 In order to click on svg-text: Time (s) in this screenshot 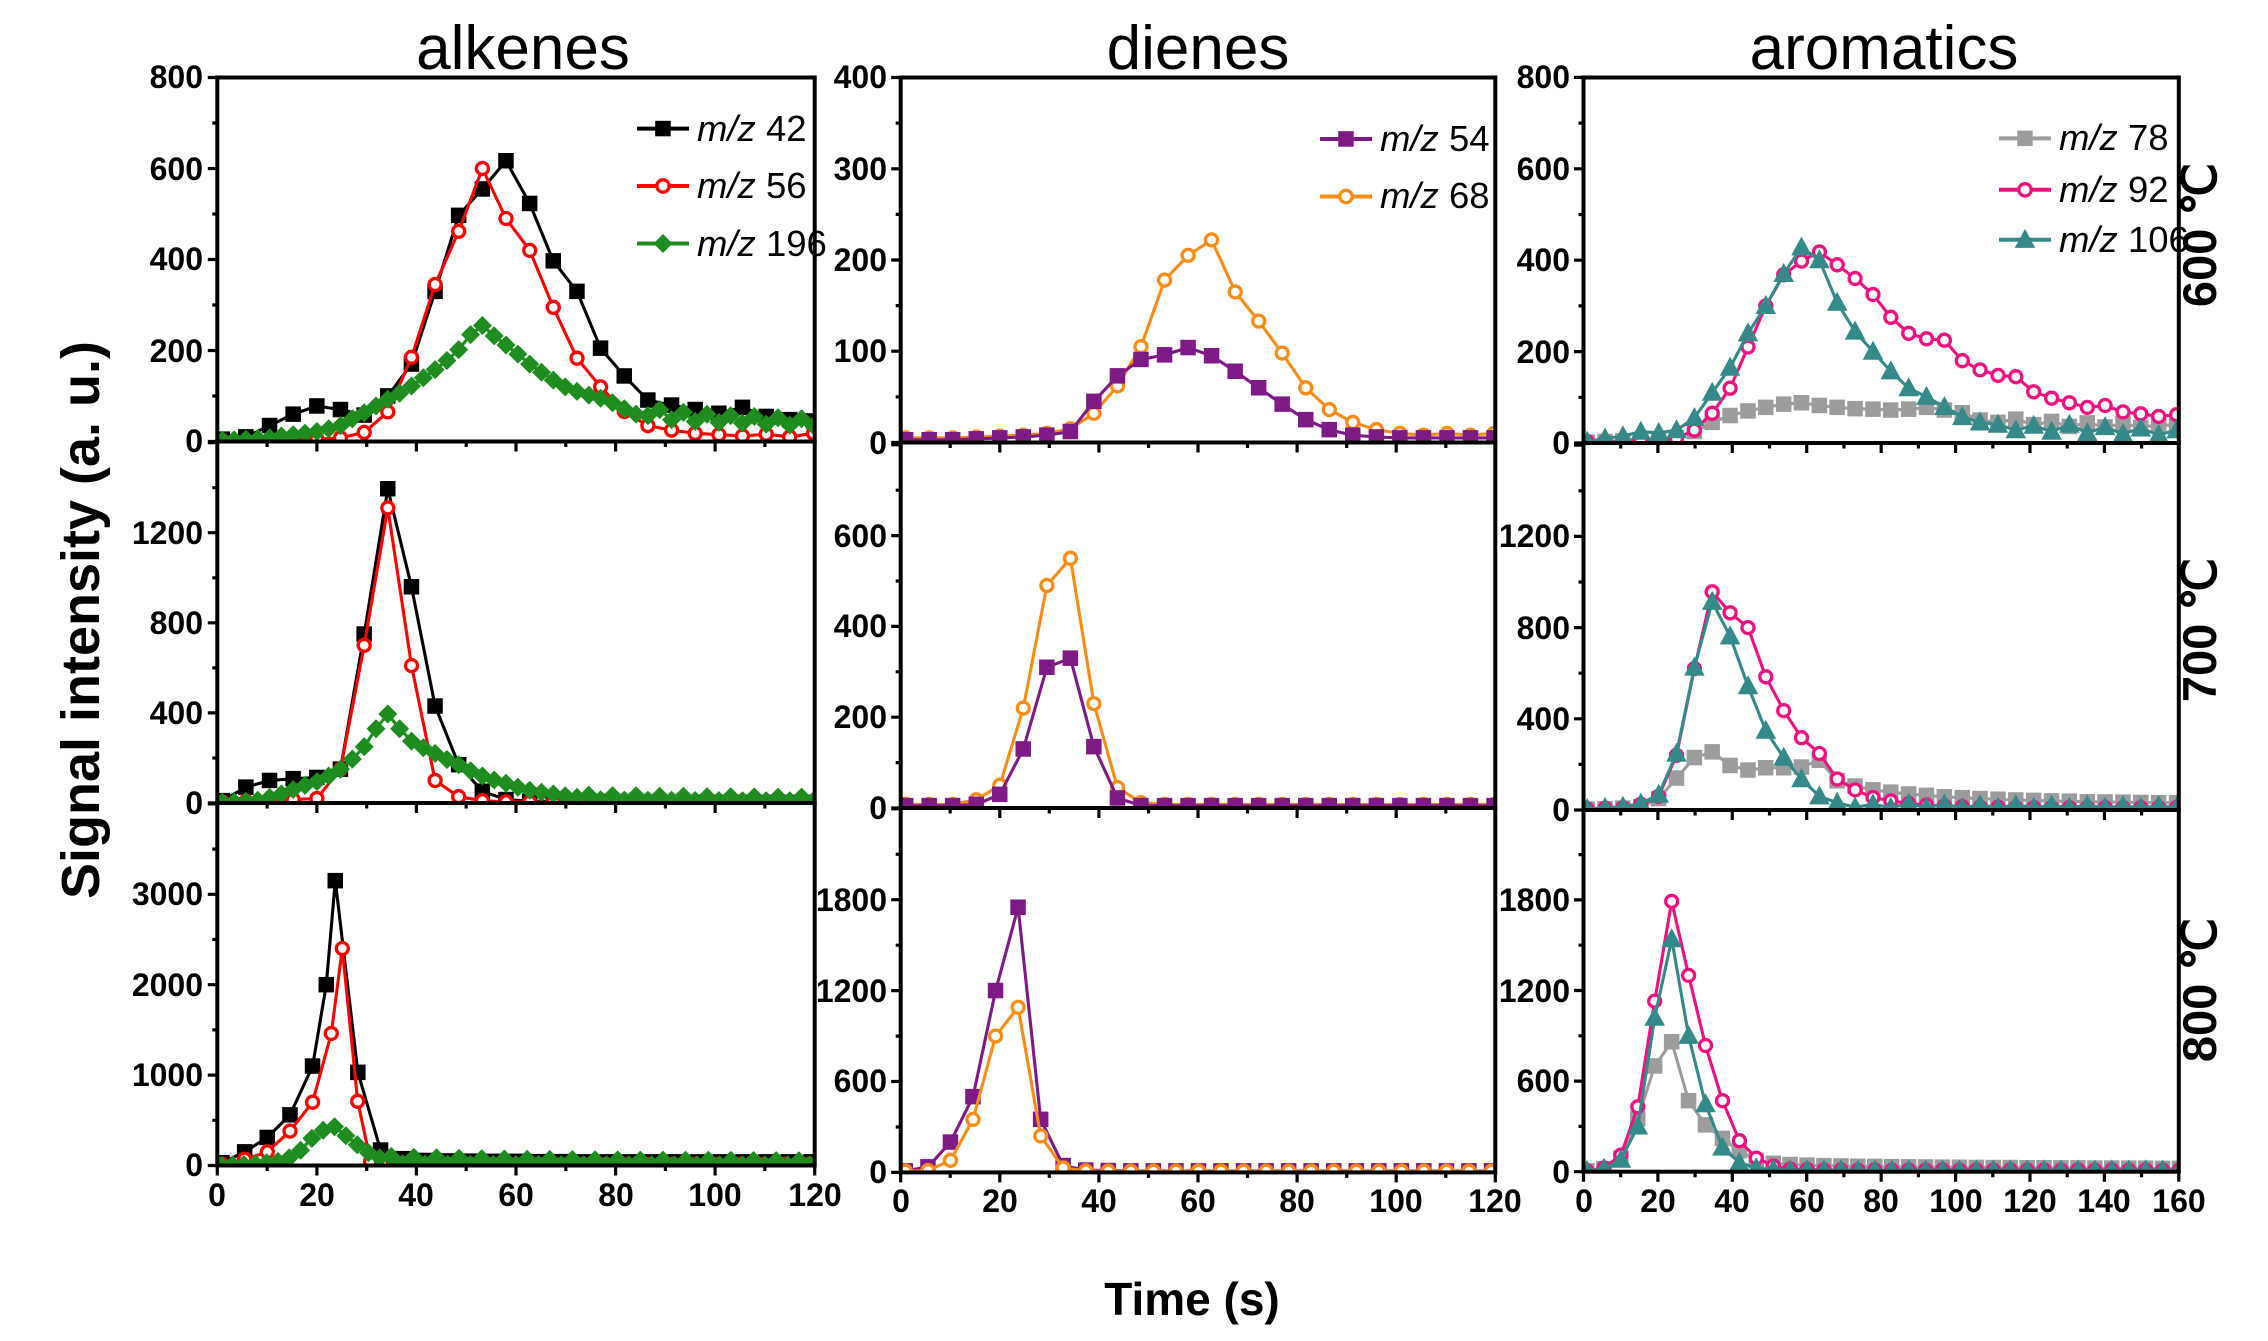, I will do `click(1192, 1299)`.